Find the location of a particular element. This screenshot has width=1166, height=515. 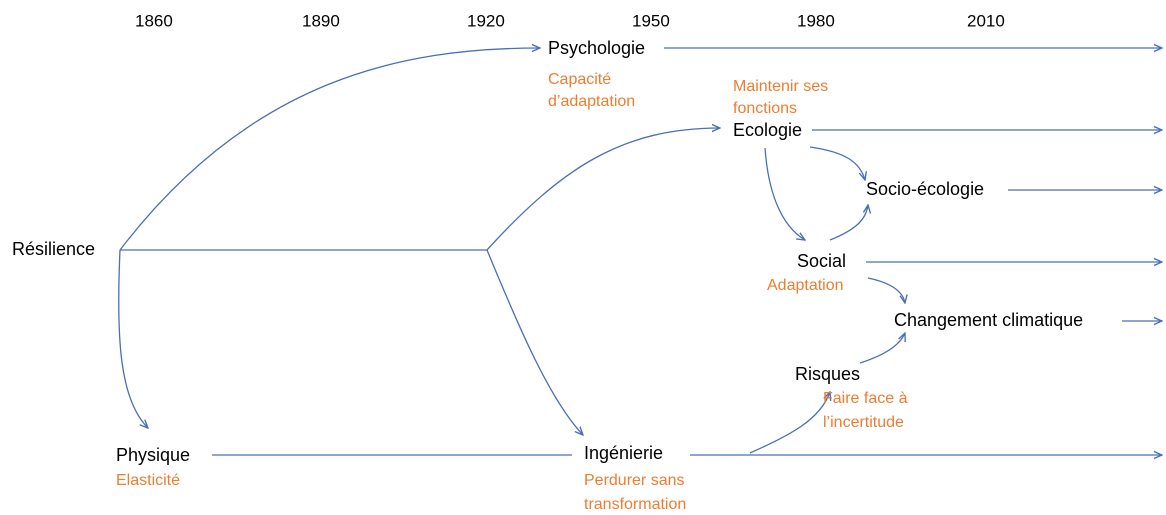

node-sublabel: fonctions is located at coordinates (765, 108).